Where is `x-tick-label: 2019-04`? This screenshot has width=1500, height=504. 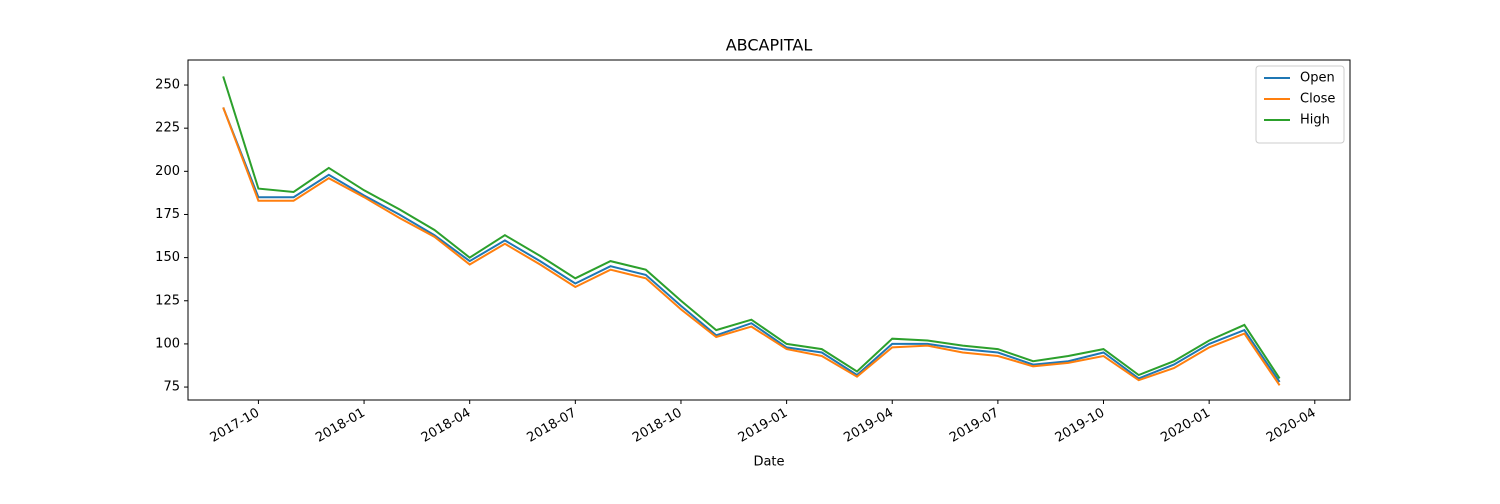
x-tick-label: 2019-04 is located at coordinates (868, 426).